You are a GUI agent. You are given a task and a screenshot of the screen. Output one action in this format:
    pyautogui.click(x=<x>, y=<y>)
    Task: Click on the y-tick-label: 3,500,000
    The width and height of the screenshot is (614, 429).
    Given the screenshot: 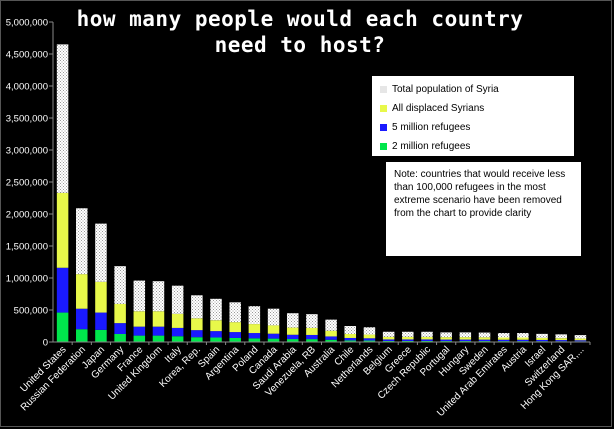 What is the action you would take?
    pyautogui.click(x=27, y=119)
    